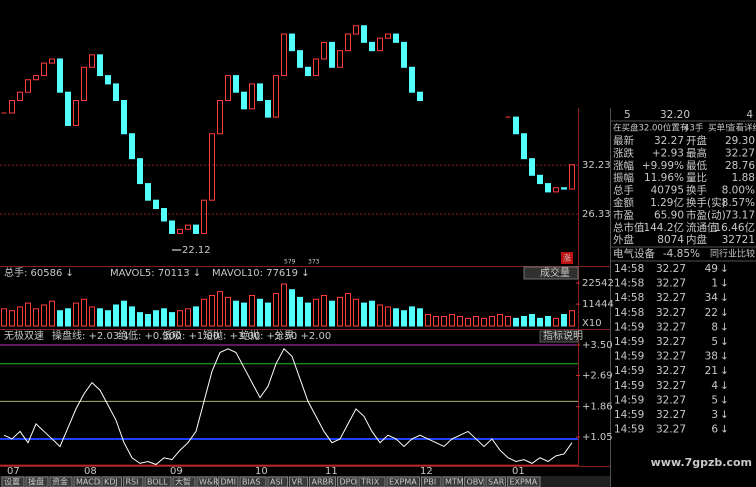  I want to click on tab-label: W&R, so click(209, 482).